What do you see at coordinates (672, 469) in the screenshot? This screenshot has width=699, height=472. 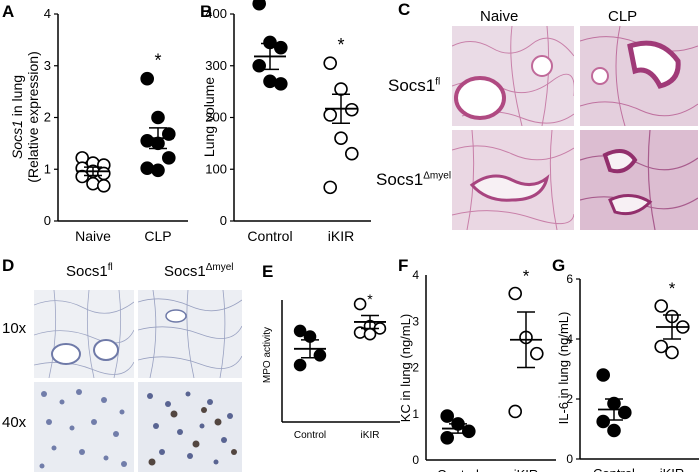 I see `x-tick-label-g-1: iKIR` at bounding box center [672, 469].